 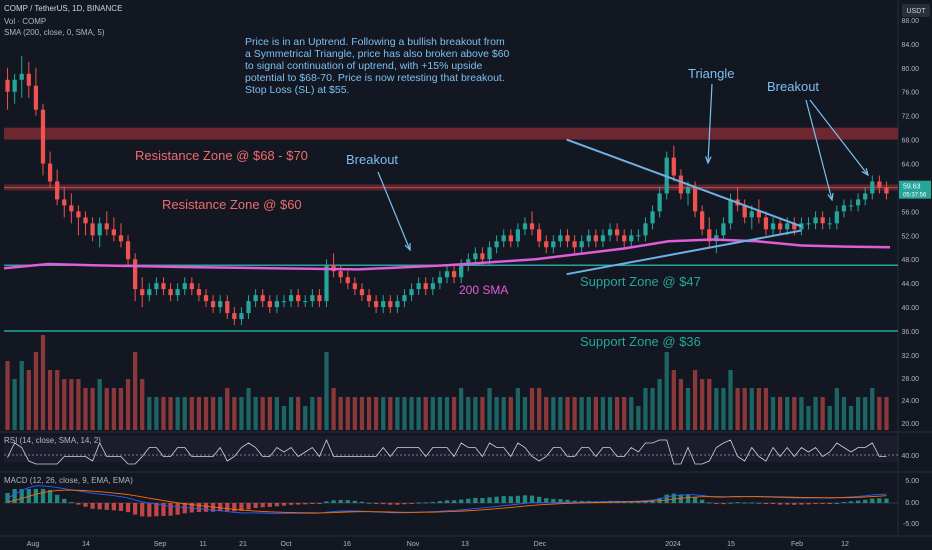 What do you see at coordinates (910, 332) in the screenshot?
I see `price-tick-label: 36.00` at bounding box center [910, 332].